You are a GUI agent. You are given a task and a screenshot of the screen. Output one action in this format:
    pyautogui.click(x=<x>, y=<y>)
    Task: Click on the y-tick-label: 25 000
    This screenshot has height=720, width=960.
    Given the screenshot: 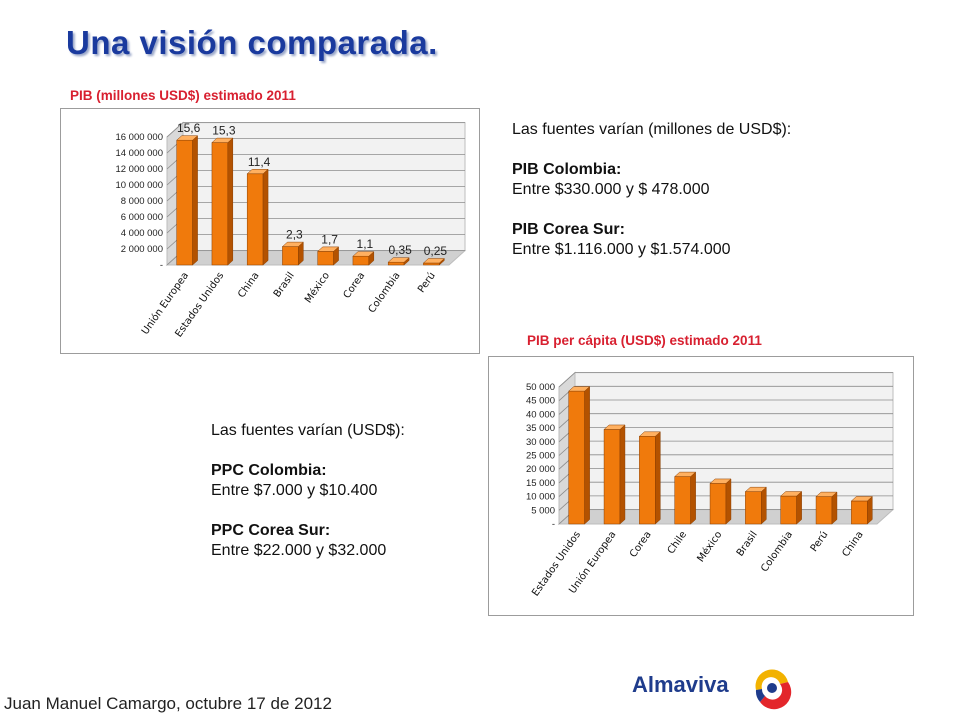 What is the action you would take?
    pyautogui.click(x=540, y=456)
    